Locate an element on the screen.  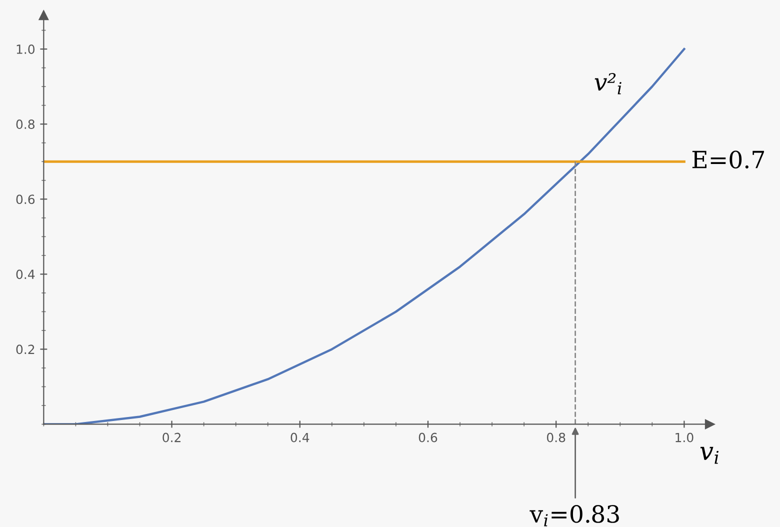
y-tick-label: 0.2 is located at coordinates (25, 349).